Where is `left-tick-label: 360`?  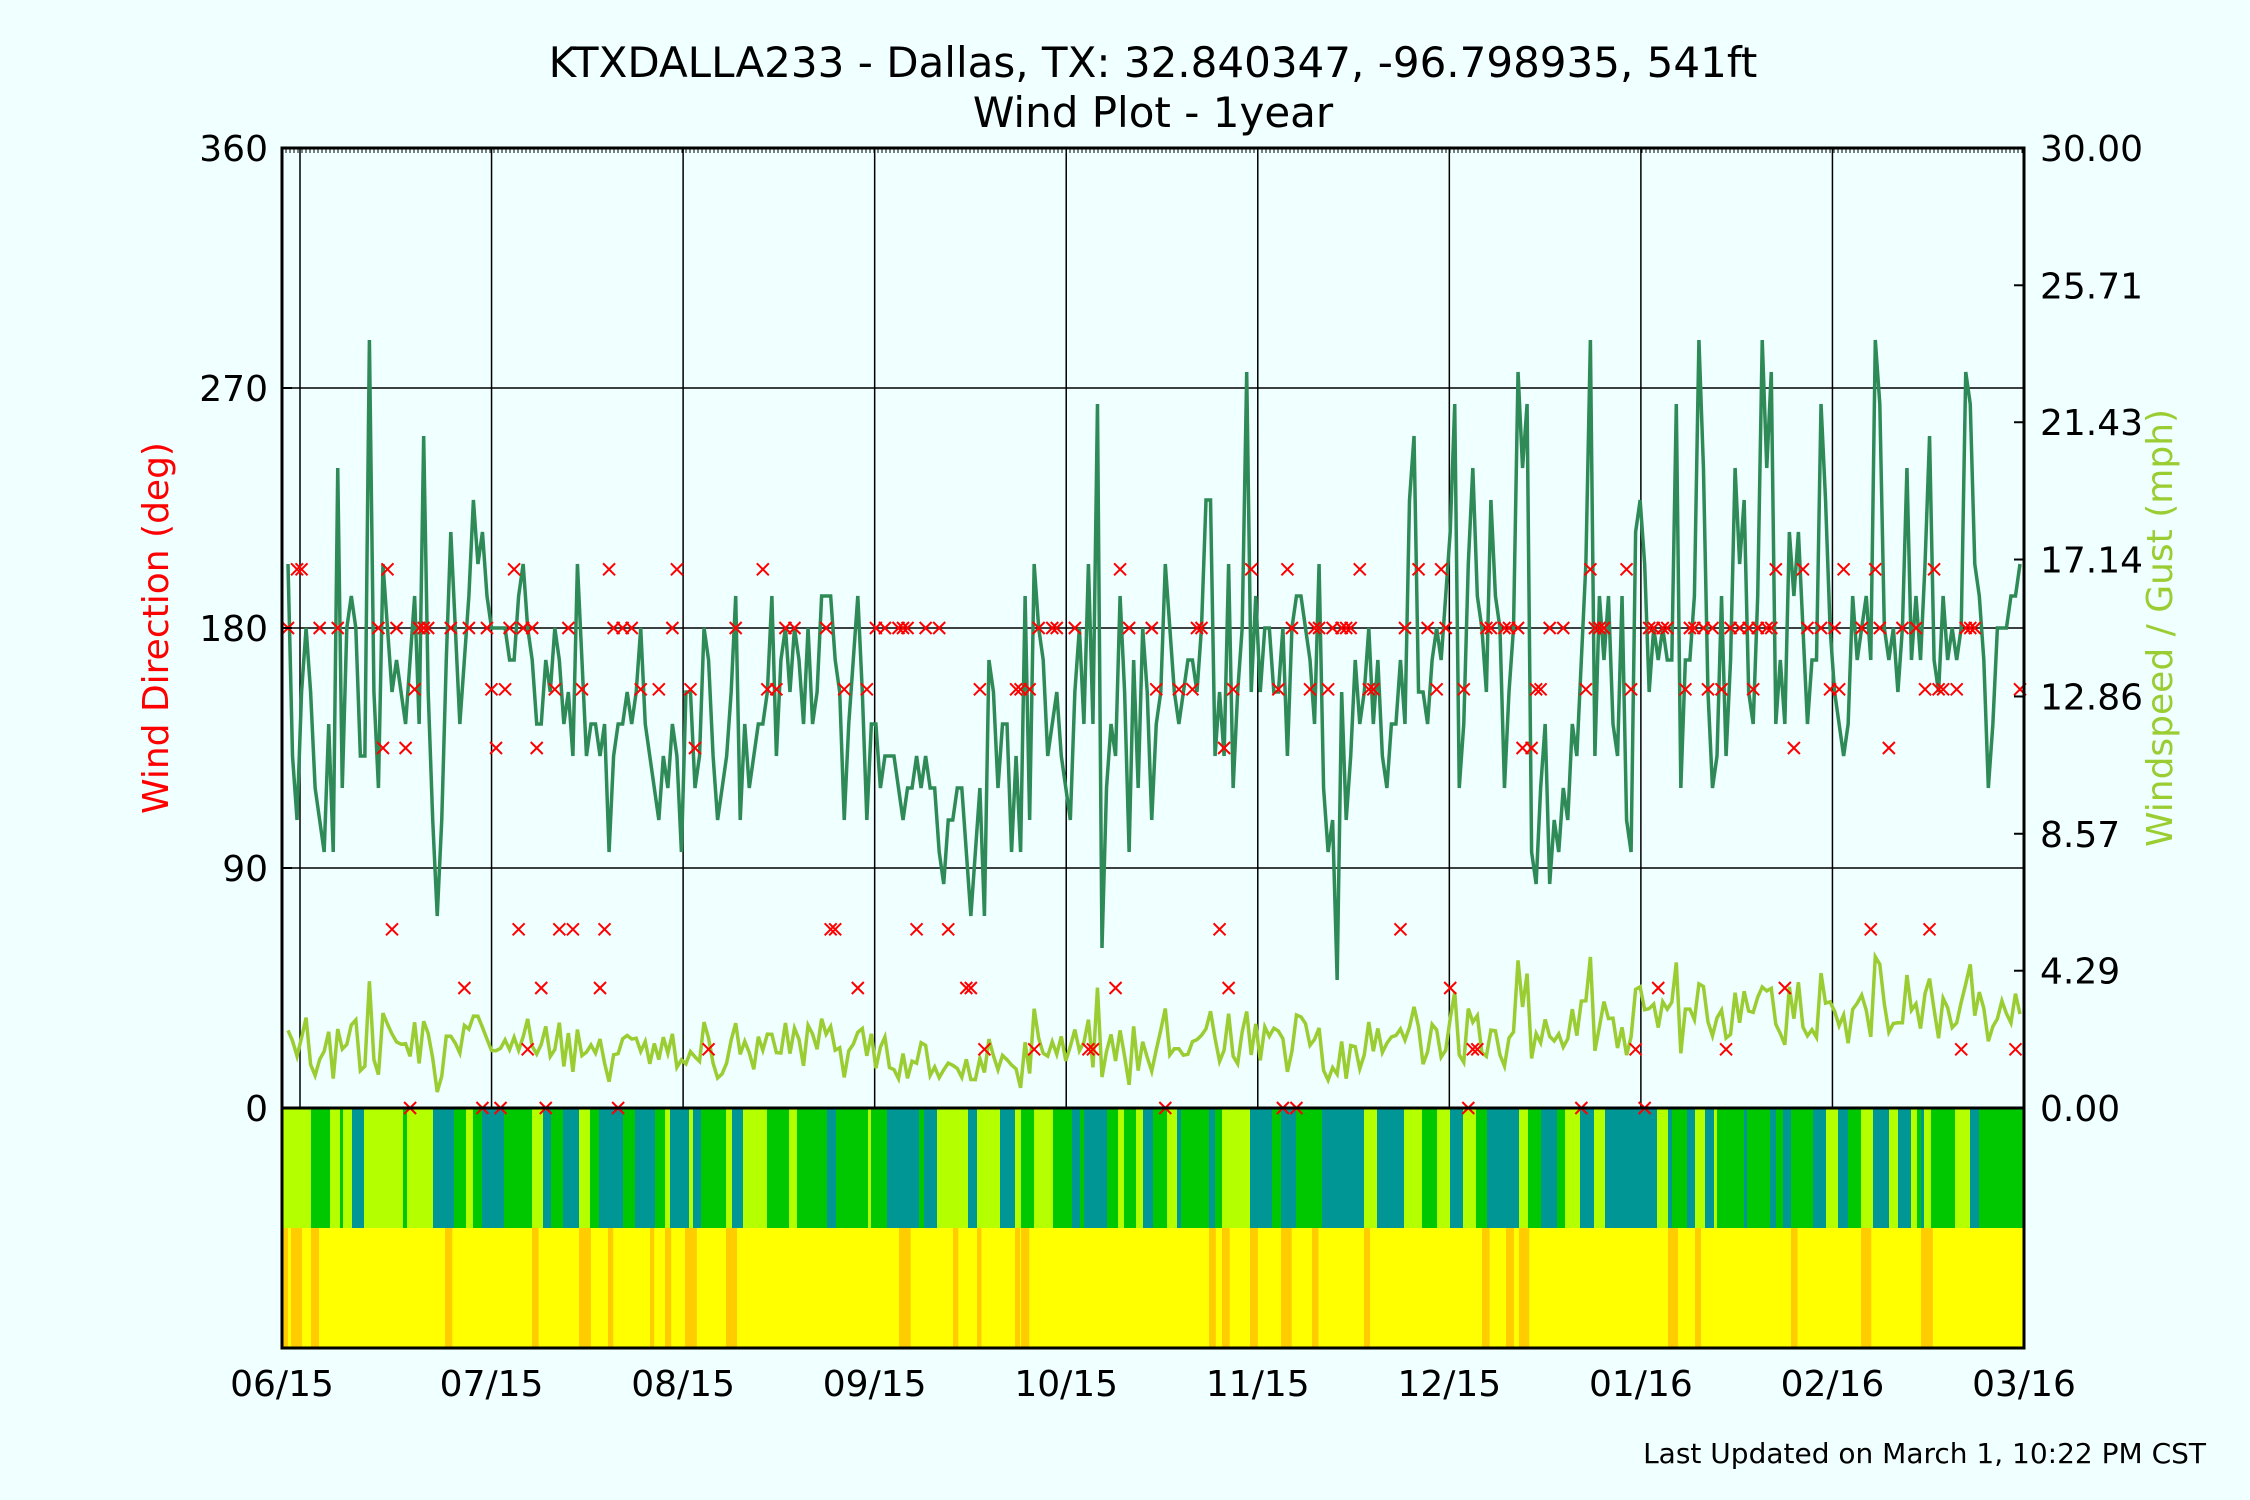
left-tick-label: 360 is located at coordinates (233, 149).